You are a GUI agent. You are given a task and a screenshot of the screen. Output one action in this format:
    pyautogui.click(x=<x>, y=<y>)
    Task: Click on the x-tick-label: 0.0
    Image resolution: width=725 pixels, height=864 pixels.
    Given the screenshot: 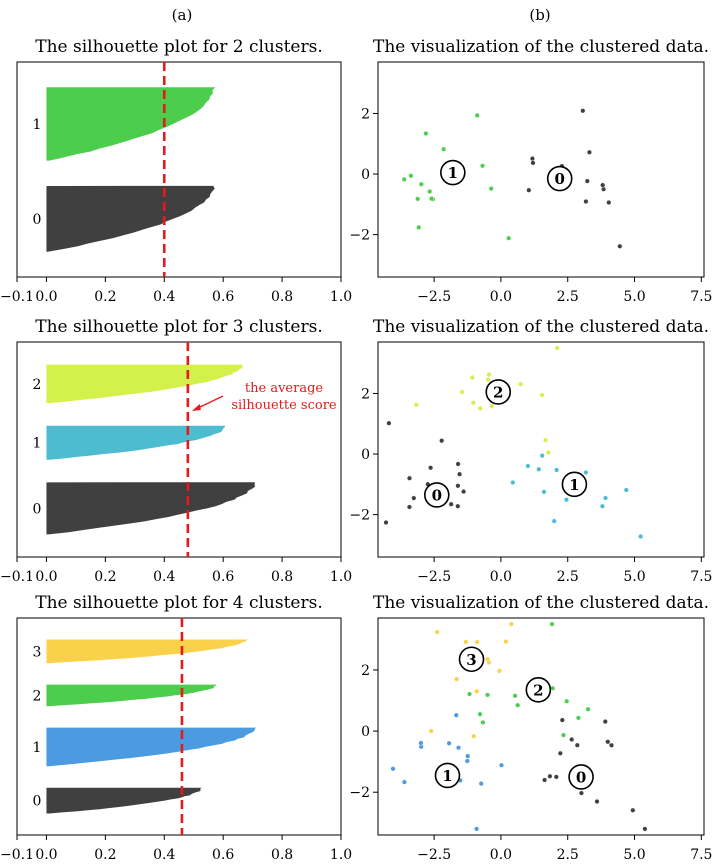 What is the action you would take?
    pyautogui.click(x=46, y=855)
    